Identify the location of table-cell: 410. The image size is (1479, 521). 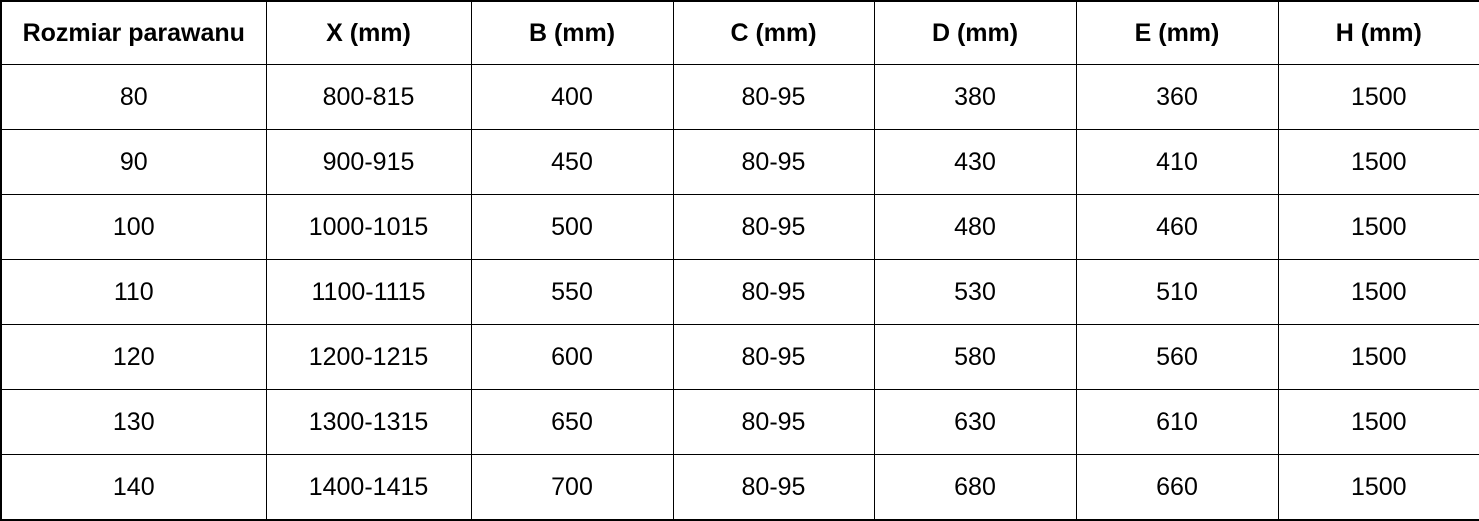
(1177, 162).